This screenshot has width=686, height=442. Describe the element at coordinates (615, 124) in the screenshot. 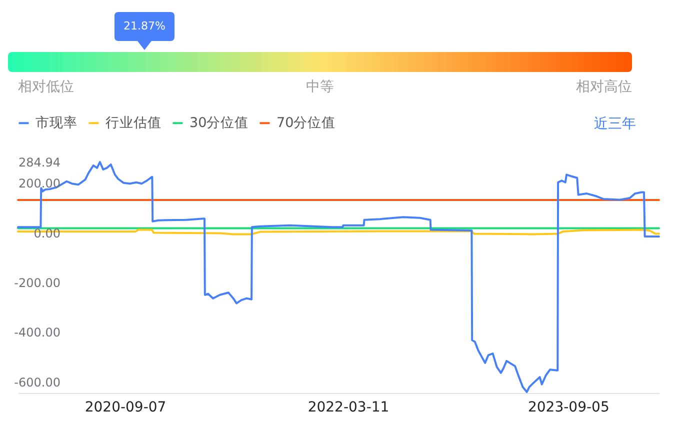

I see `text: 近三年` at that location.